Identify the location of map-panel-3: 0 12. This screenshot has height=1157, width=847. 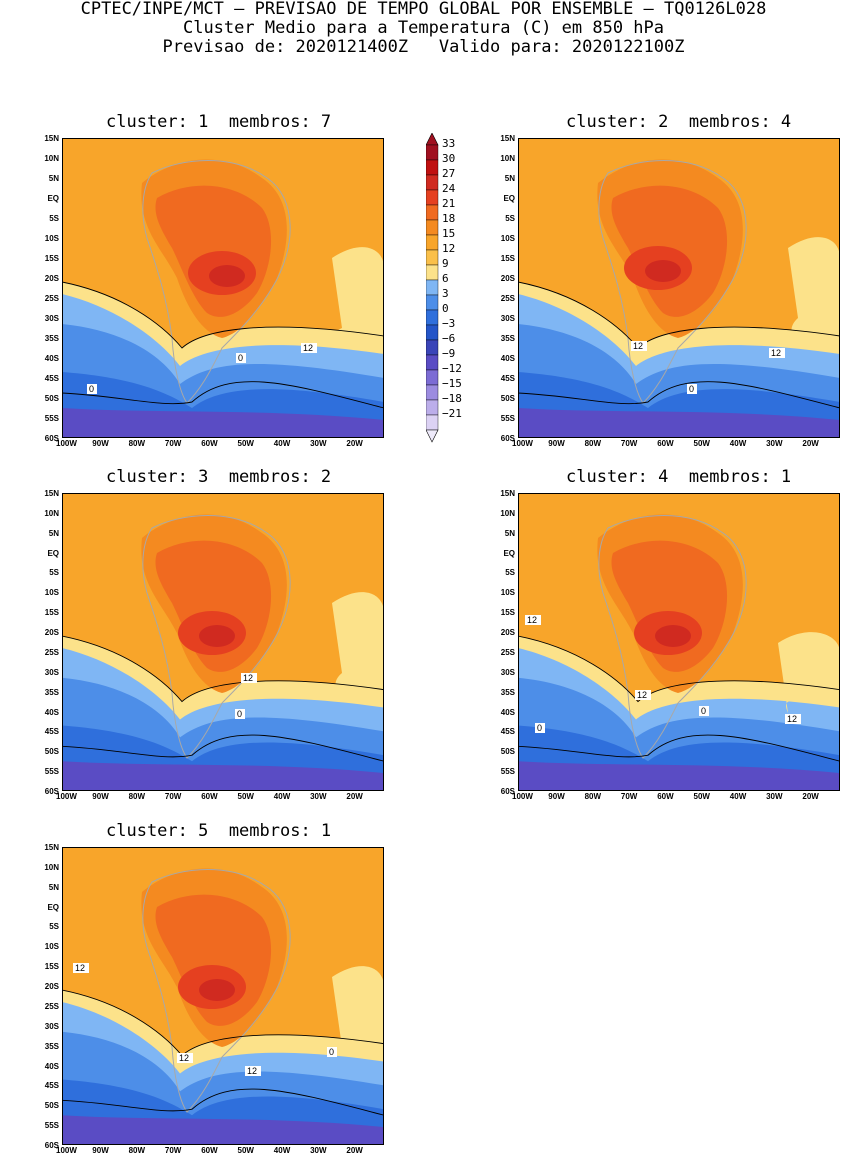
(223, 642).